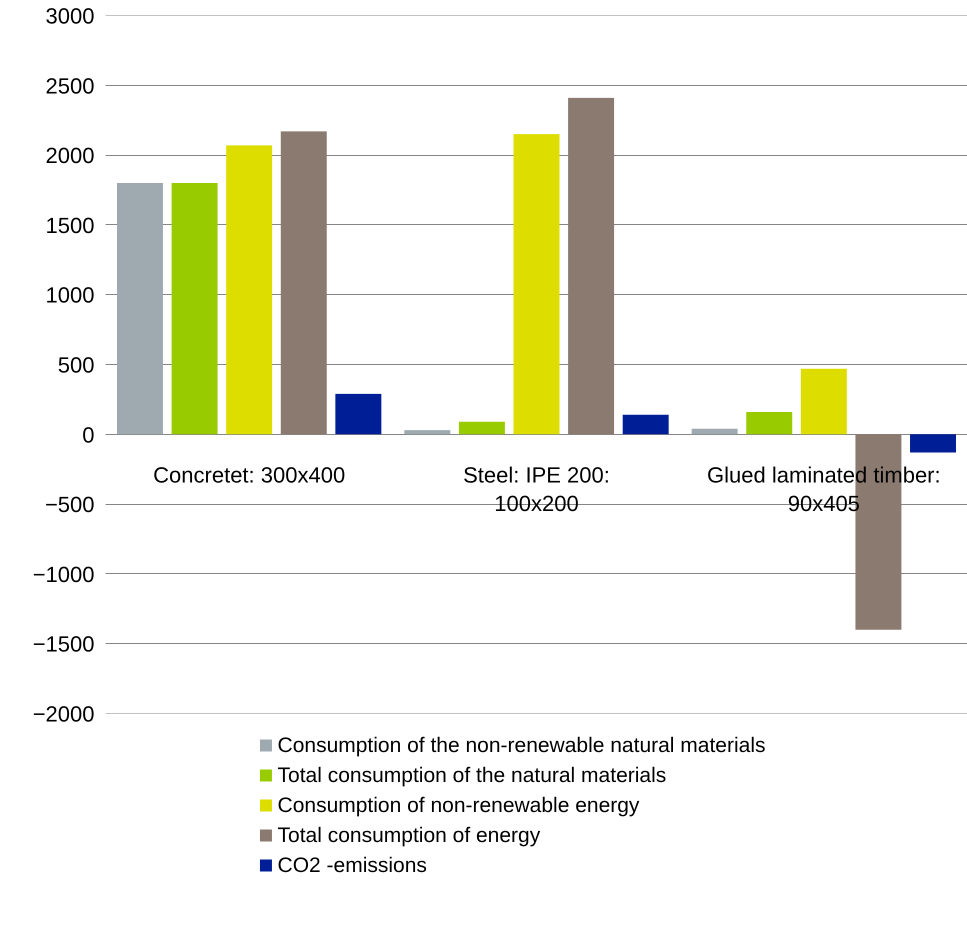 Image resolution: width=967 pixels, height=928 pixels. I want to click on y-tick-label: −2000, so click(63, 714).